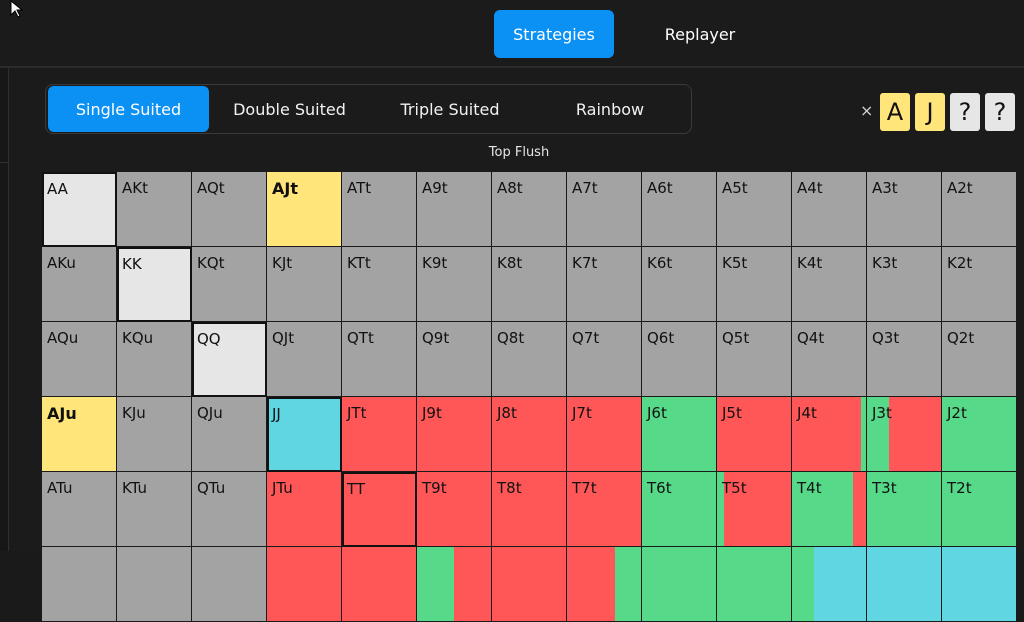 This screenshot has width=1024, height=622. I want to click on hand-label: Q4t, so click(811, 338).